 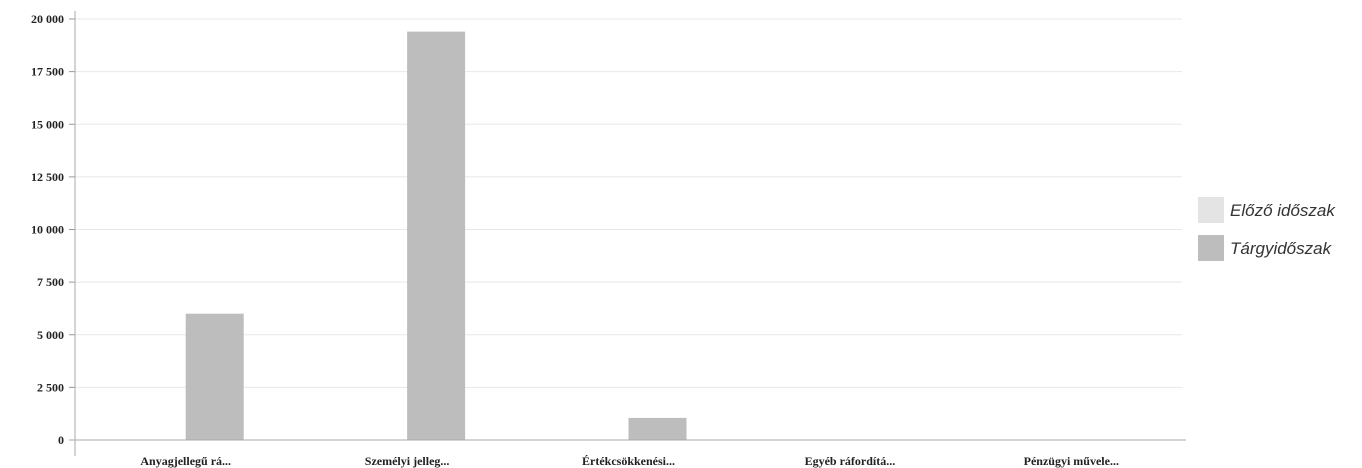 I want to click on y-tick-label: 7 500, so click(x=50, y=282).